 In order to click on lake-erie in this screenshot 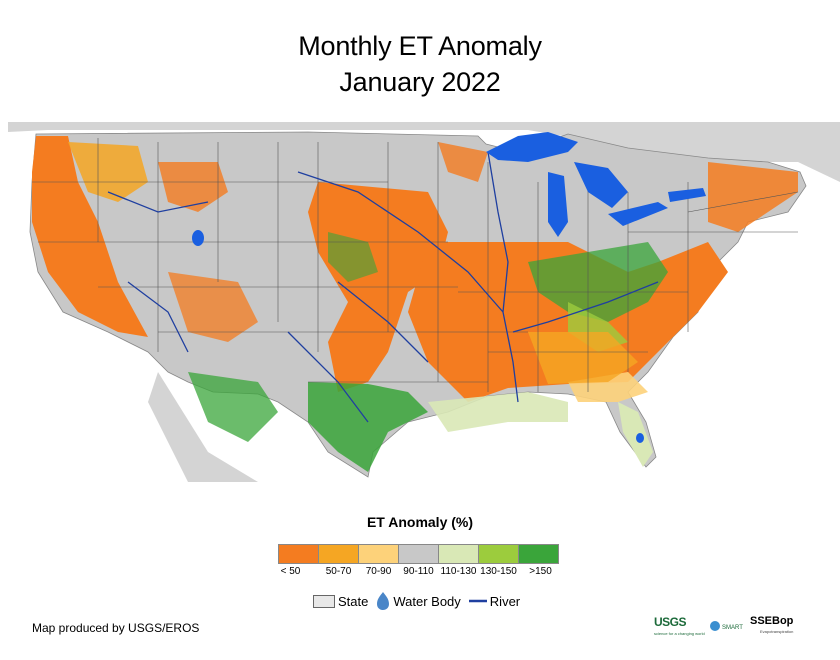, I will do `click(638, 214)`.